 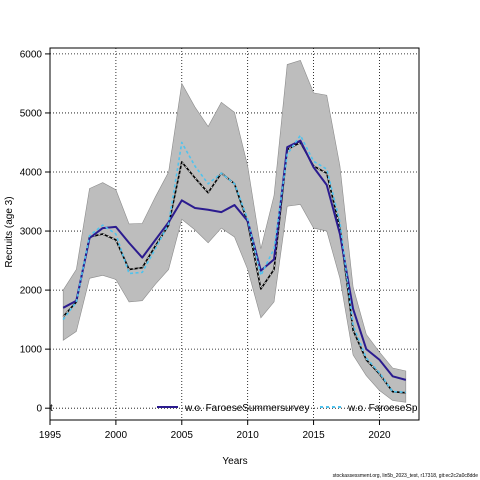 I want to click on x-tick-label: 2010, so click(x=248, y=435).